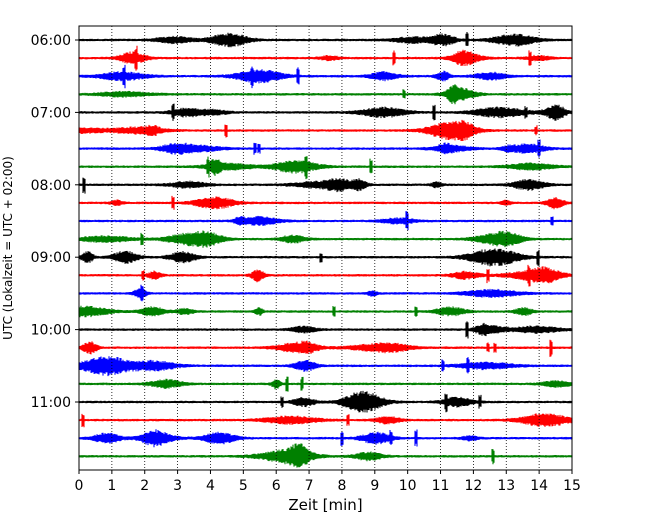  What do you see at coordinates (51, 258) in the screenshot?
I see `y-tick-label-0900: 09:00` at bounding box center [51, 258].